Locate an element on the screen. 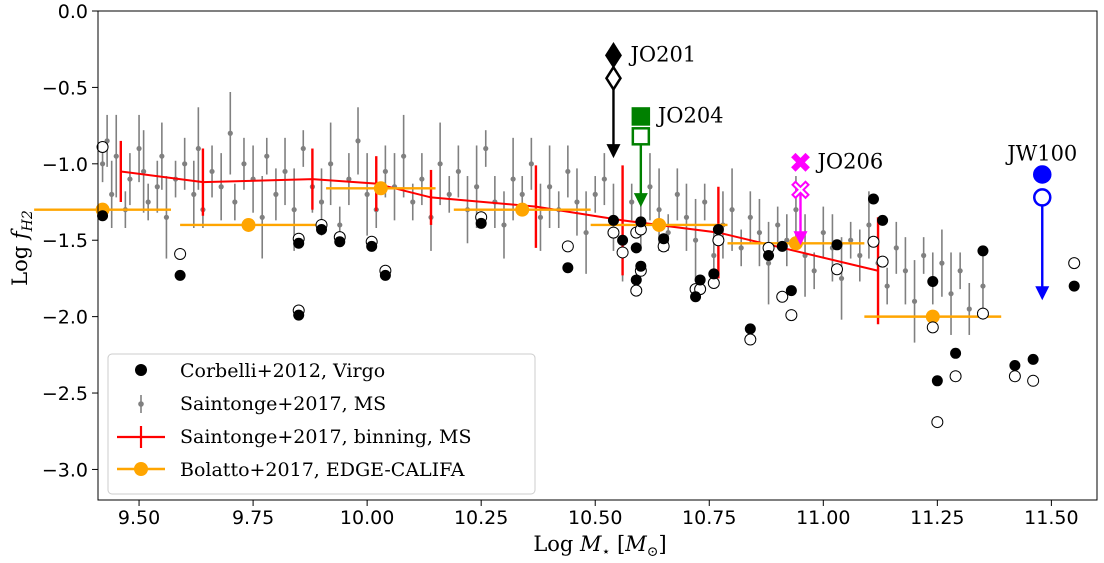 This screenshot has width=1104, height=563. upper-limit-arrowhead is located at coordinates (613, 151).